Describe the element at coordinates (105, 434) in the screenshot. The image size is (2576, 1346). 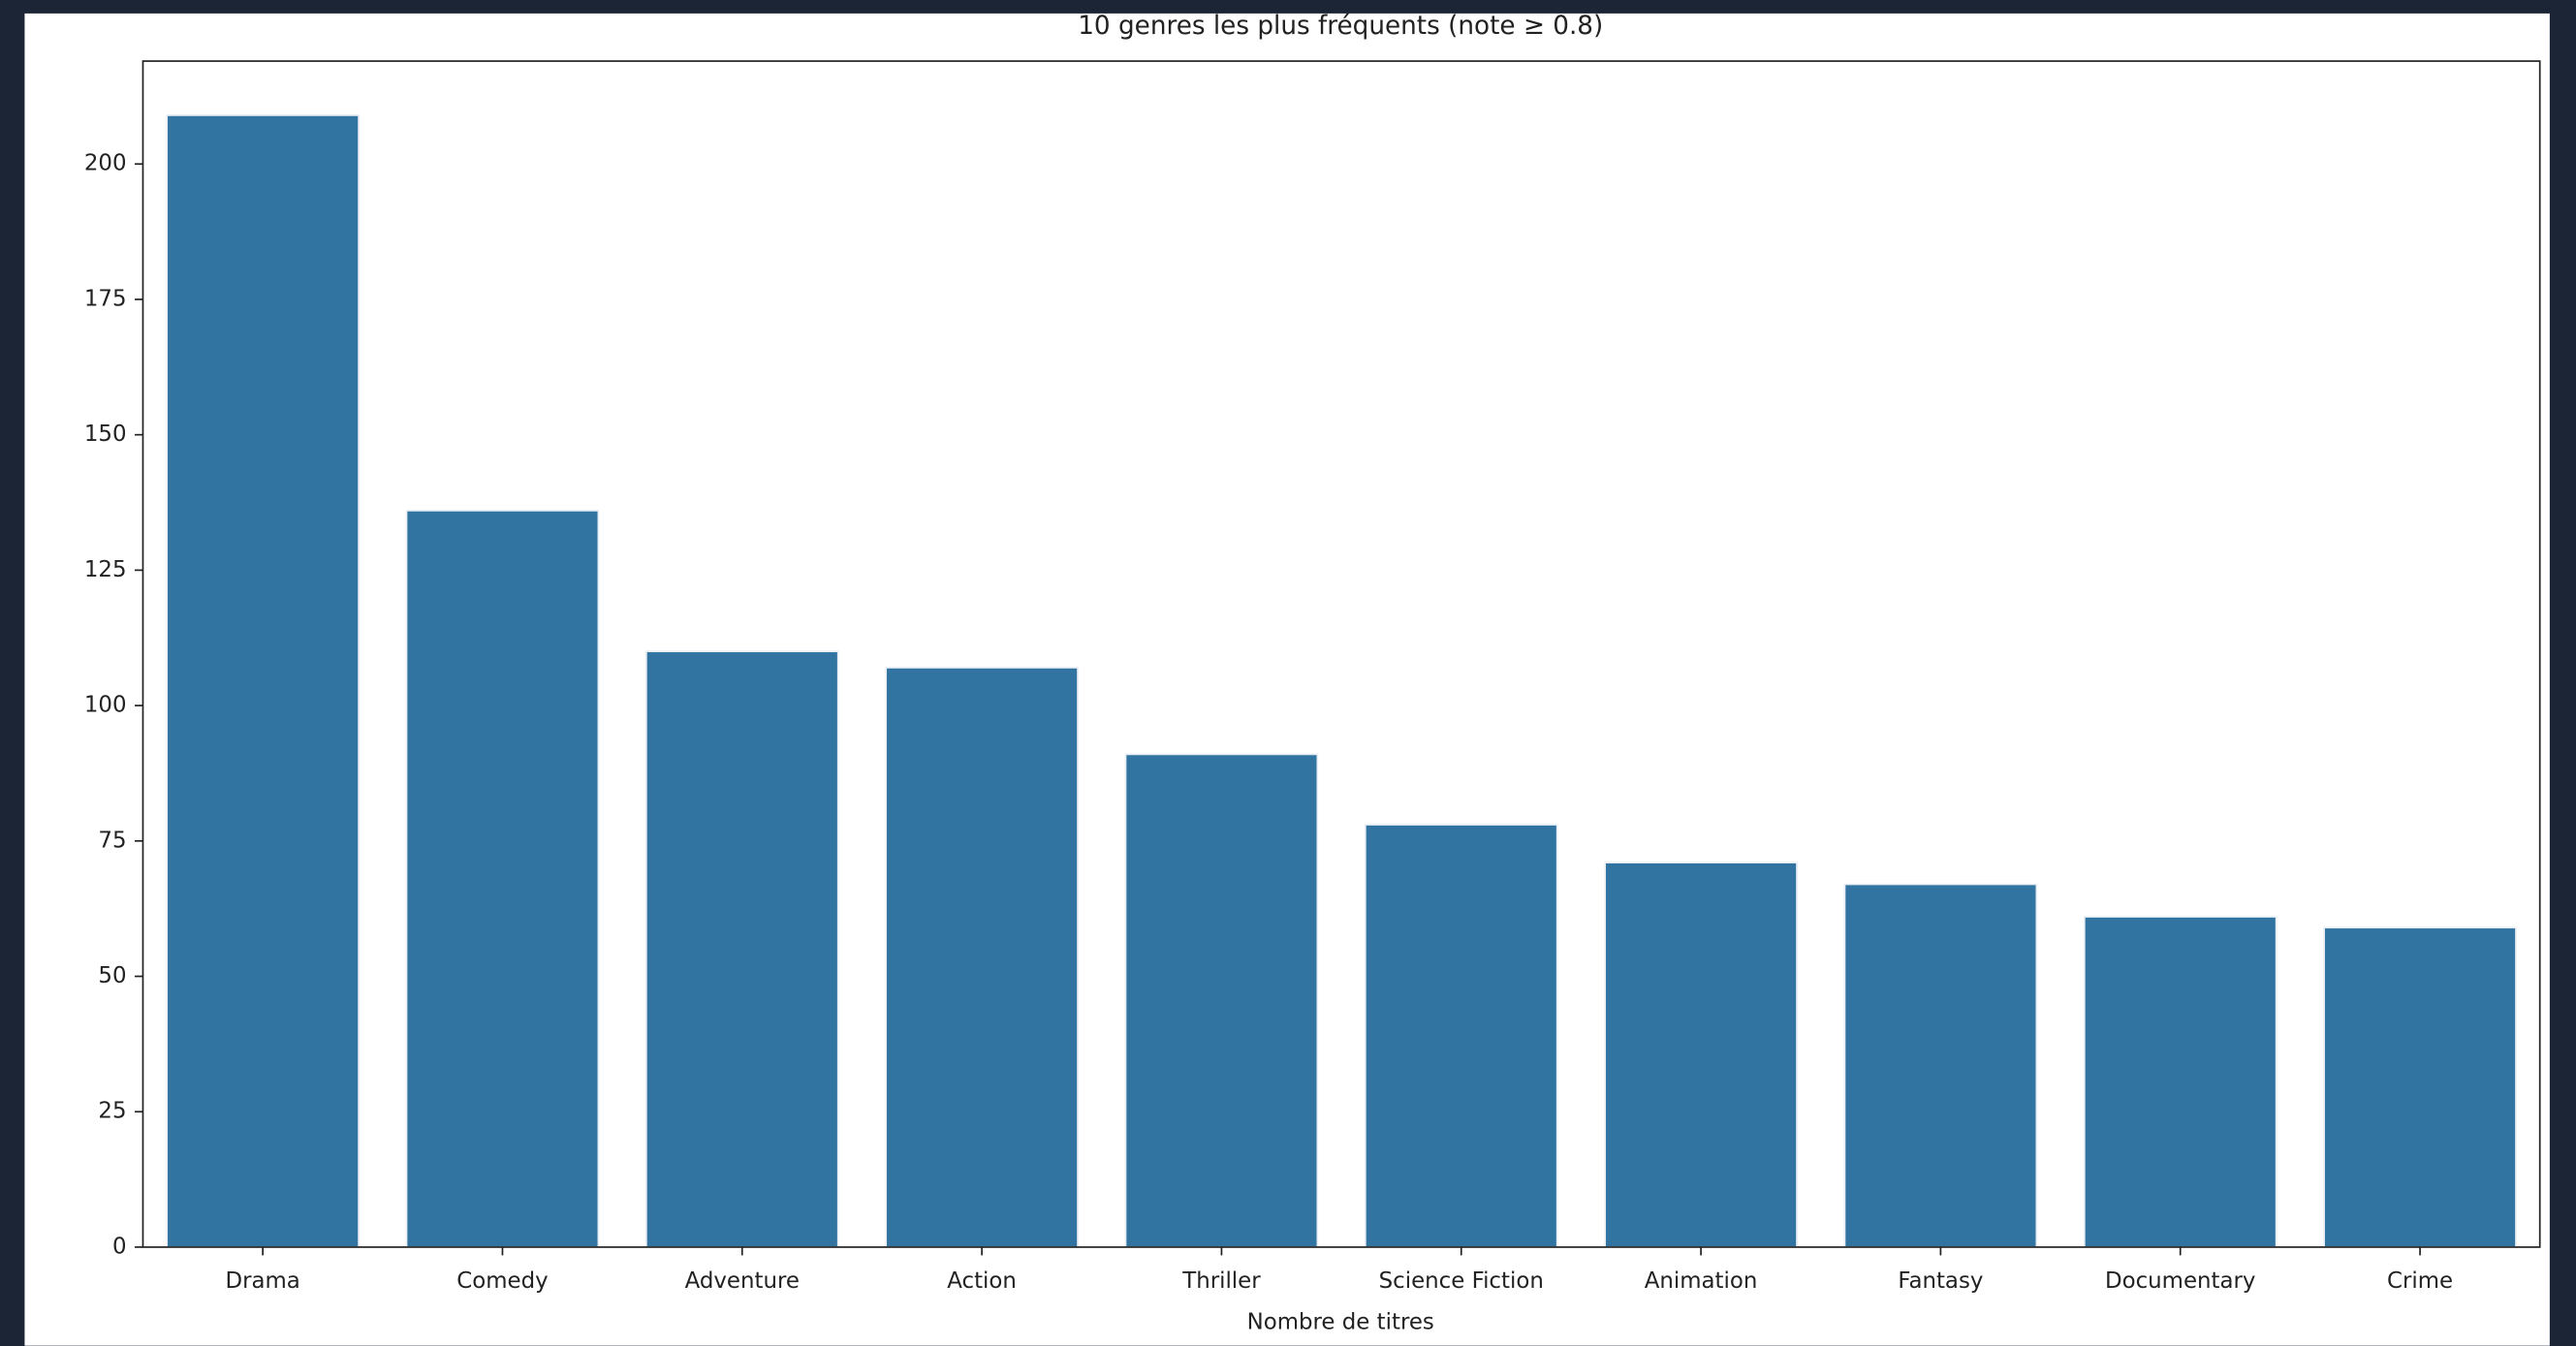
I see `y-tick-label: 150` at that location.